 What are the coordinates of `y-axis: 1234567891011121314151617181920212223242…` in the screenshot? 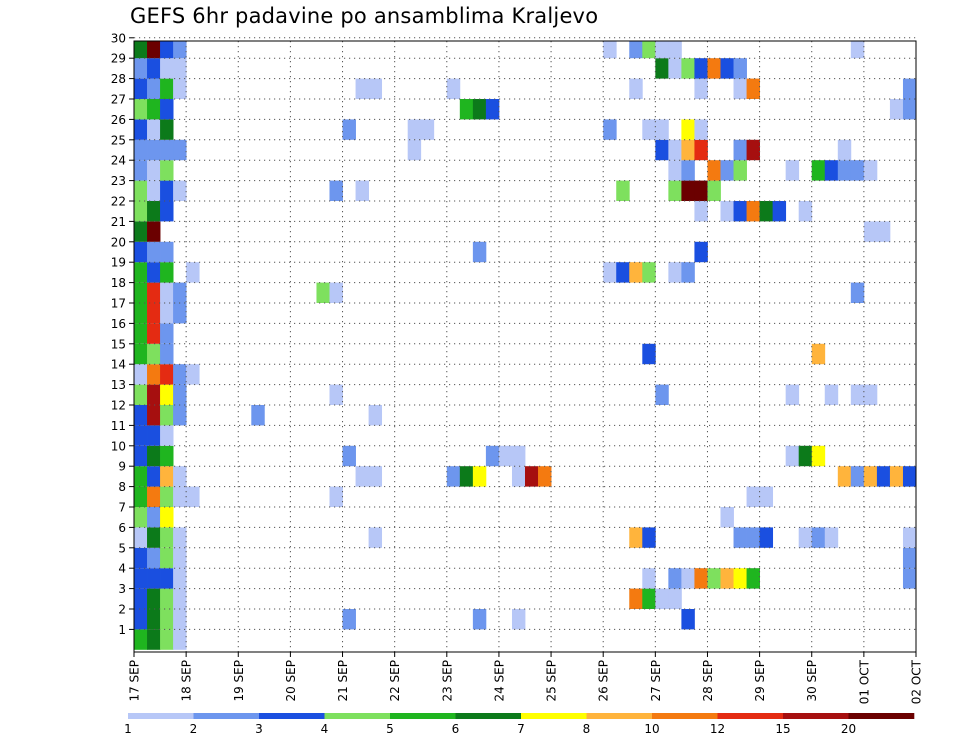 It's located at (122, 334).